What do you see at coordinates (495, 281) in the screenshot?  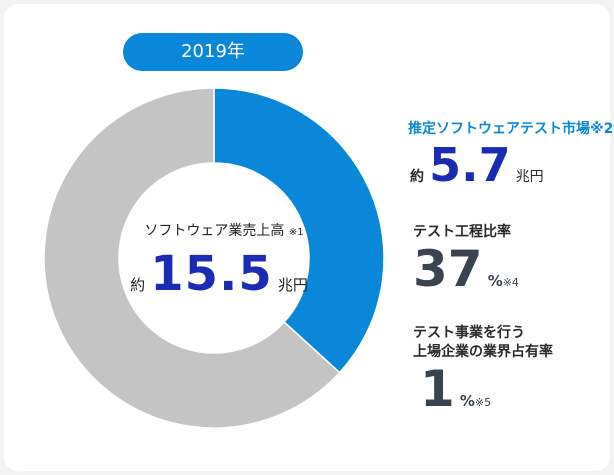 I see `test-ratio-unit: %` at bounding box center [495, 281].